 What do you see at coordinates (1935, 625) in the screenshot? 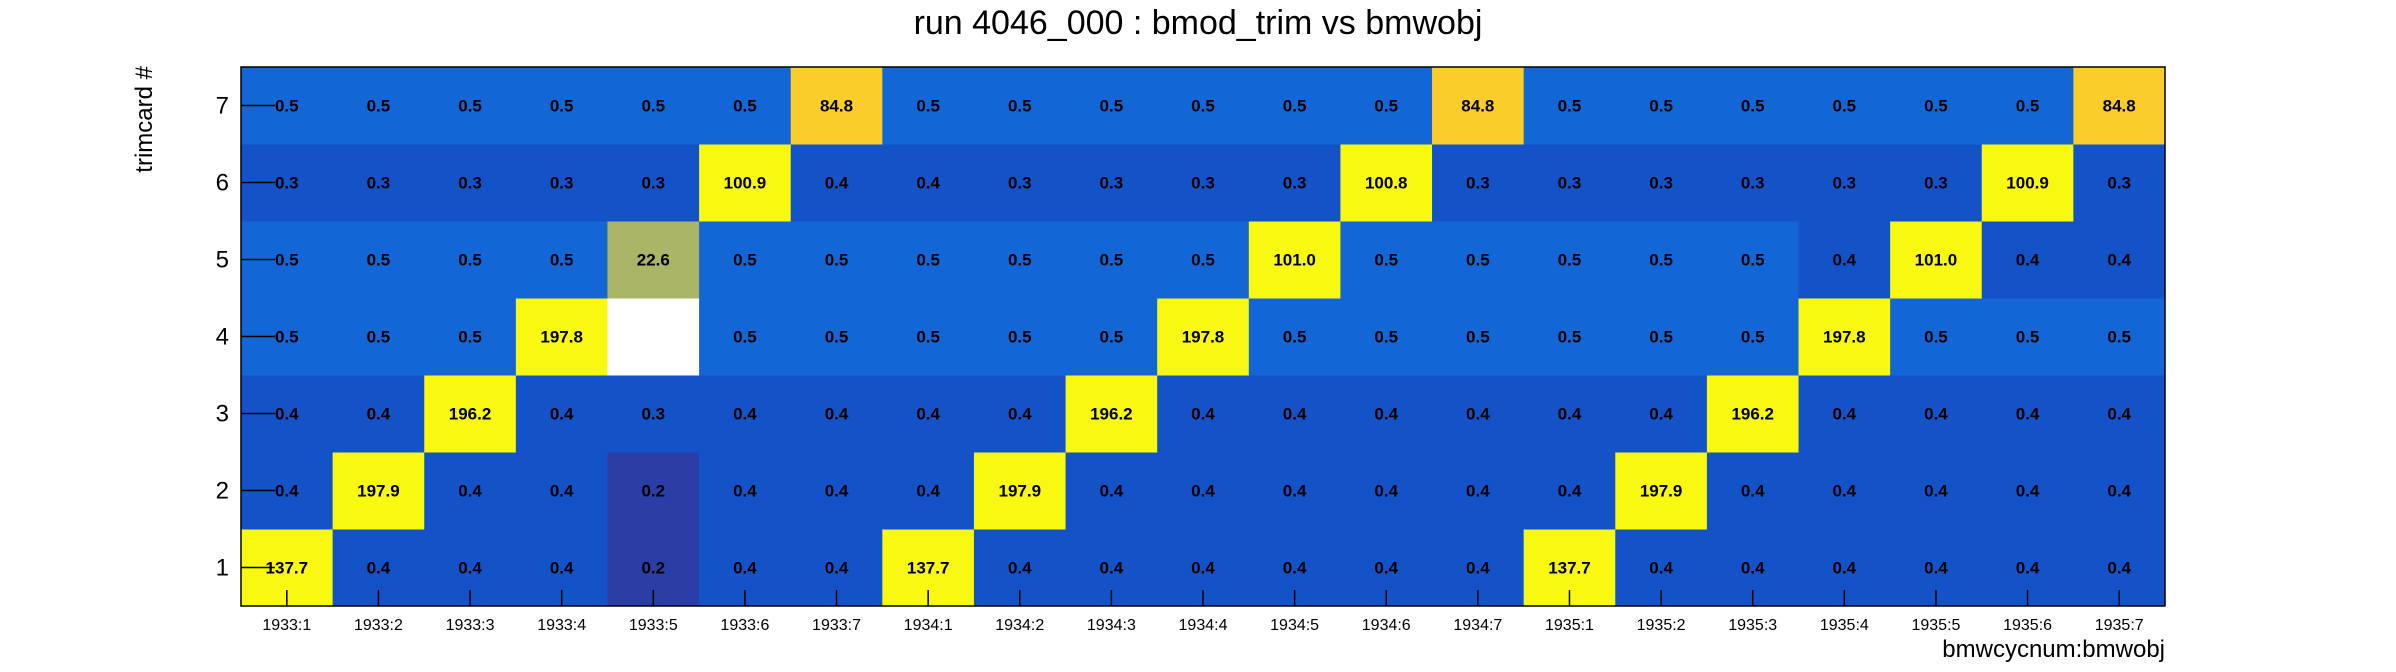
I see `x-tick-label: 1935:5` at bounding box center [1935, 625].